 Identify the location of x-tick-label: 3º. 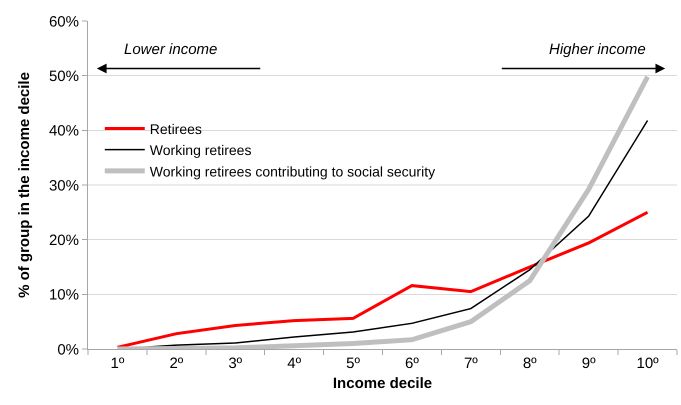
(235, 363).